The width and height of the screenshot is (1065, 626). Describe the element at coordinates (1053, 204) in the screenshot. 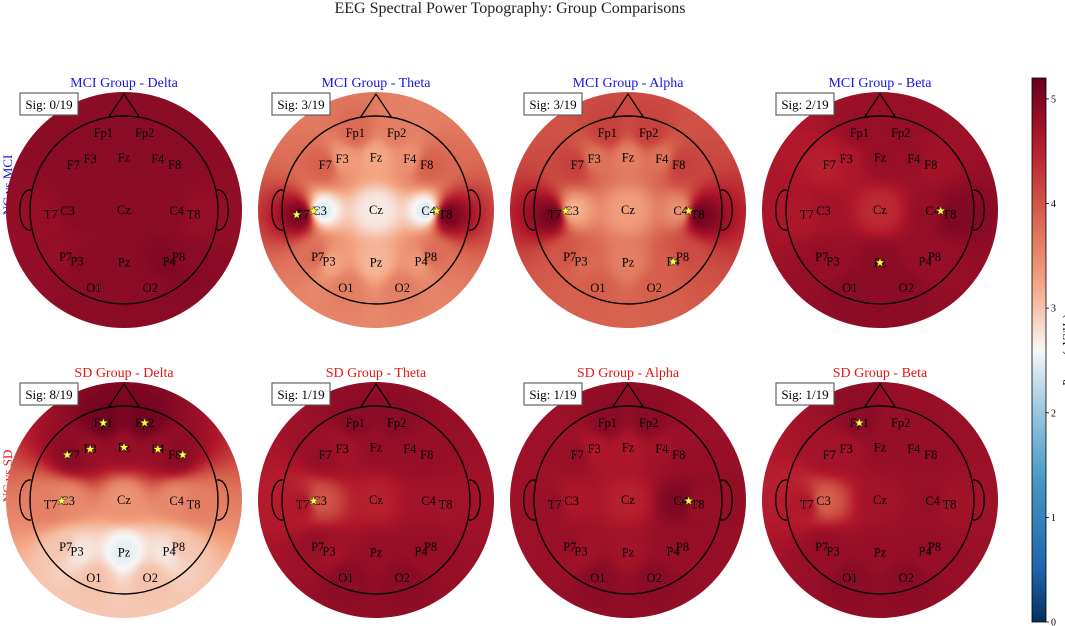

I see `colorbar-tick-label: 4` at that location.